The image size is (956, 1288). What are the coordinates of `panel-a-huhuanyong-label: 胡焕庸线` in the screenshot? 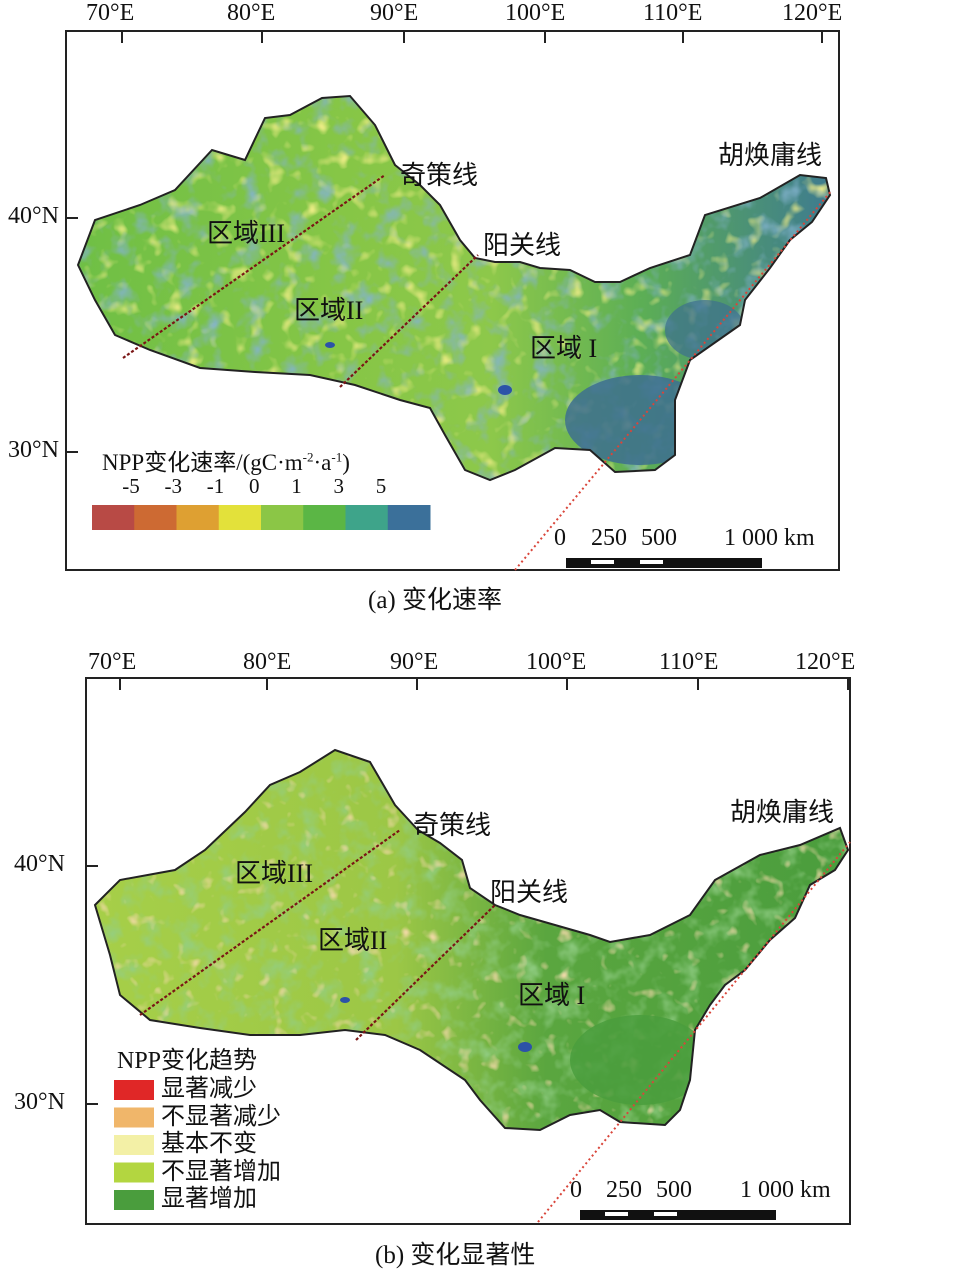 It's located at (770, 155).